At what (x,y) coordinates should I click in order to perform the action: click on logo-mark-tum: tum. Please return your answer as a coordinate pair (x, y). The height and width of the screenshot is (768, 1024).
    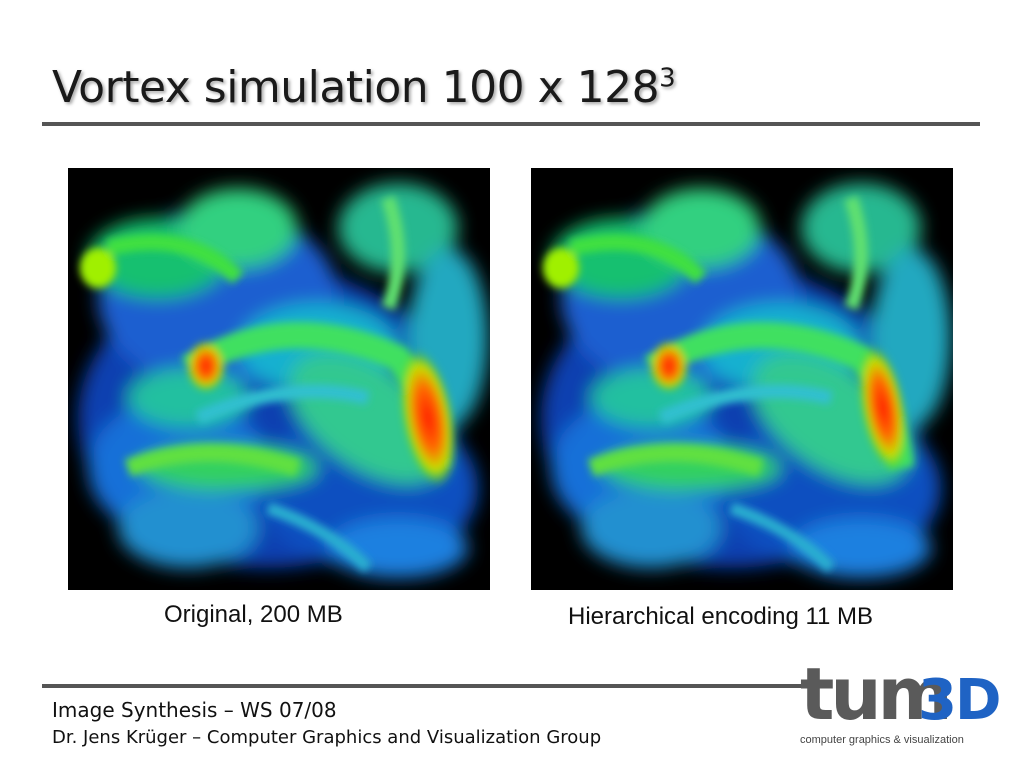
    Looking at the image, I should click on (876, 694).